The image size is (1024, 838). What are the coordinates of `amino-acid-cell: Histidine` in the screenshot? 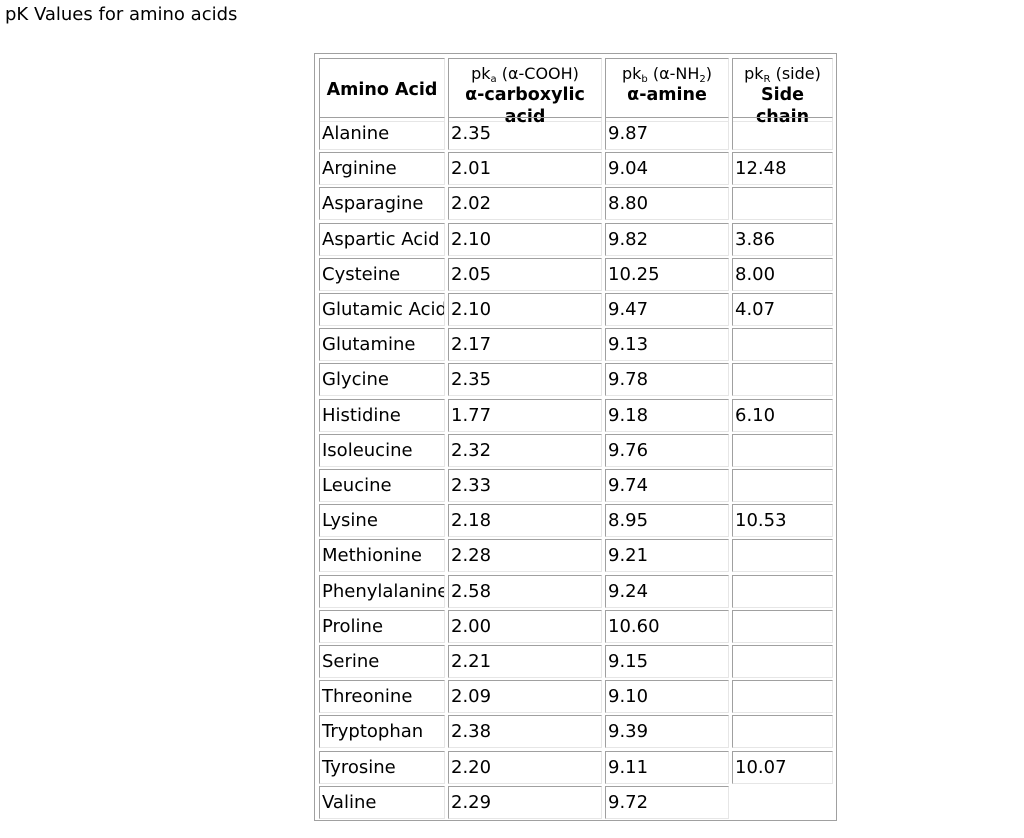 It's located at (382, 415).